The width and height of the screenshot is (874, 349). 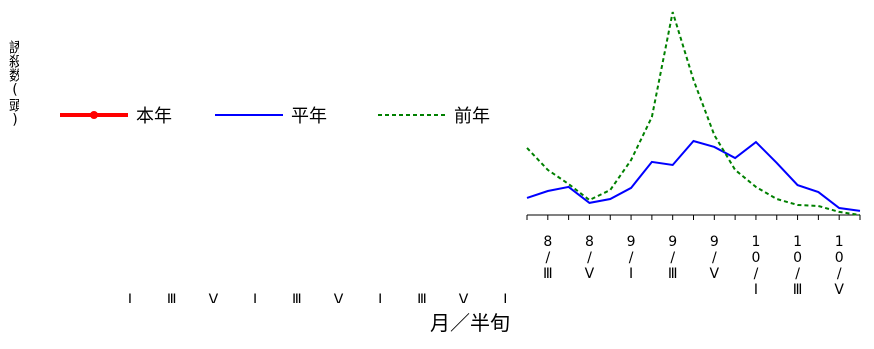 I want to click on legend-label: 前年, so click(x=472, y=116).